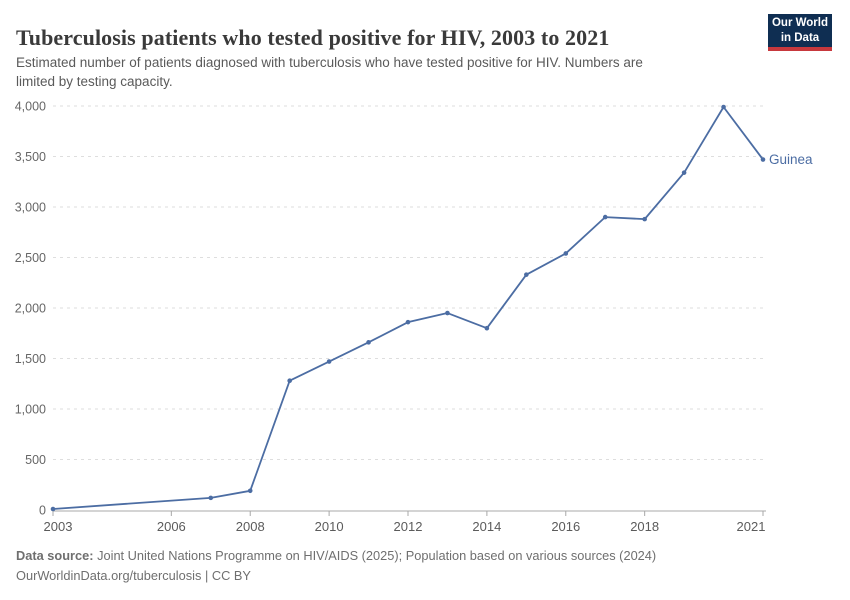  I want to click on y-tick-label: 2,500, so click(30, 258).